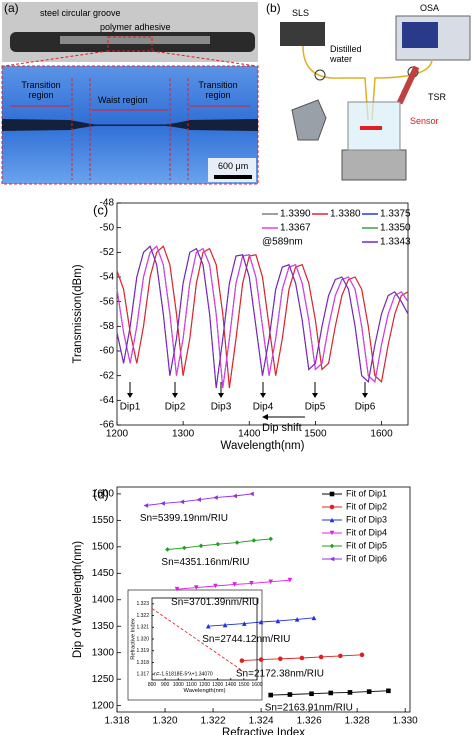  What do you see at coordinates (11, 8) in the screenshot?
I see `panel-label: (a)` at bounding box center [11, 8].